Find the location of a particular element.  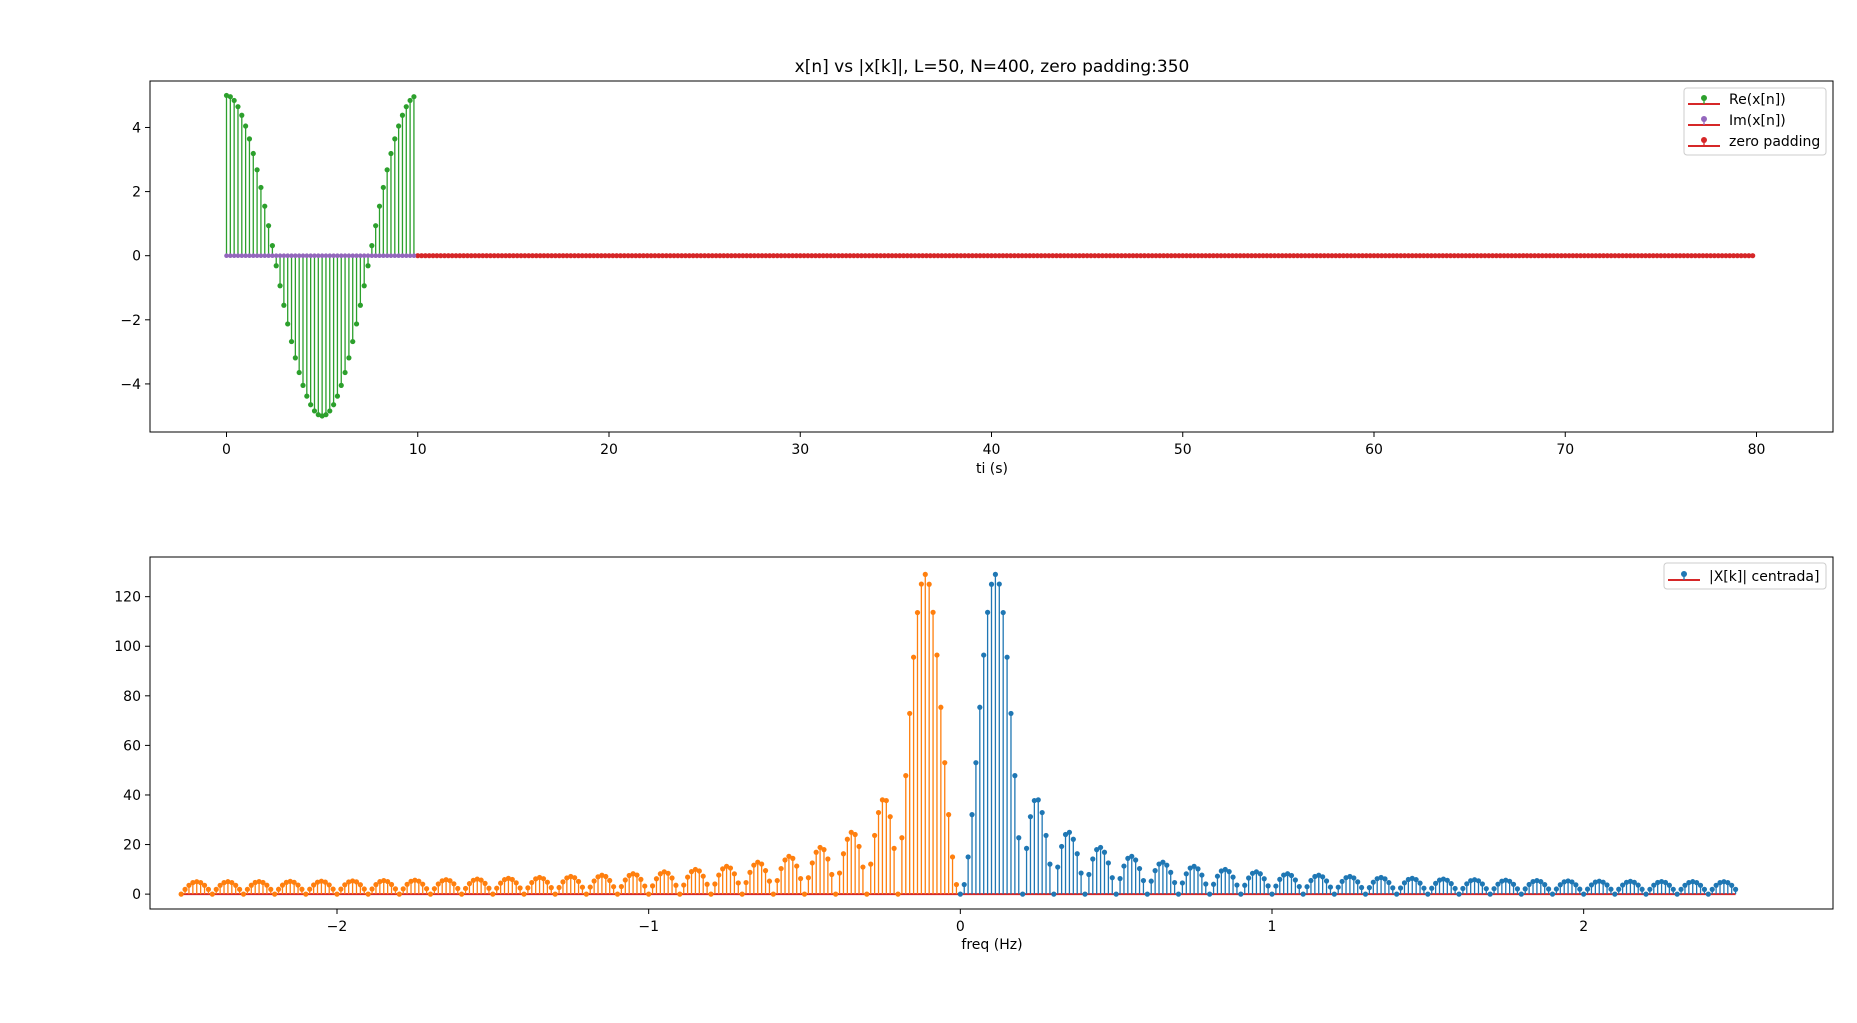

x-tick-label: 60 is located at coordinates (1374, 450).